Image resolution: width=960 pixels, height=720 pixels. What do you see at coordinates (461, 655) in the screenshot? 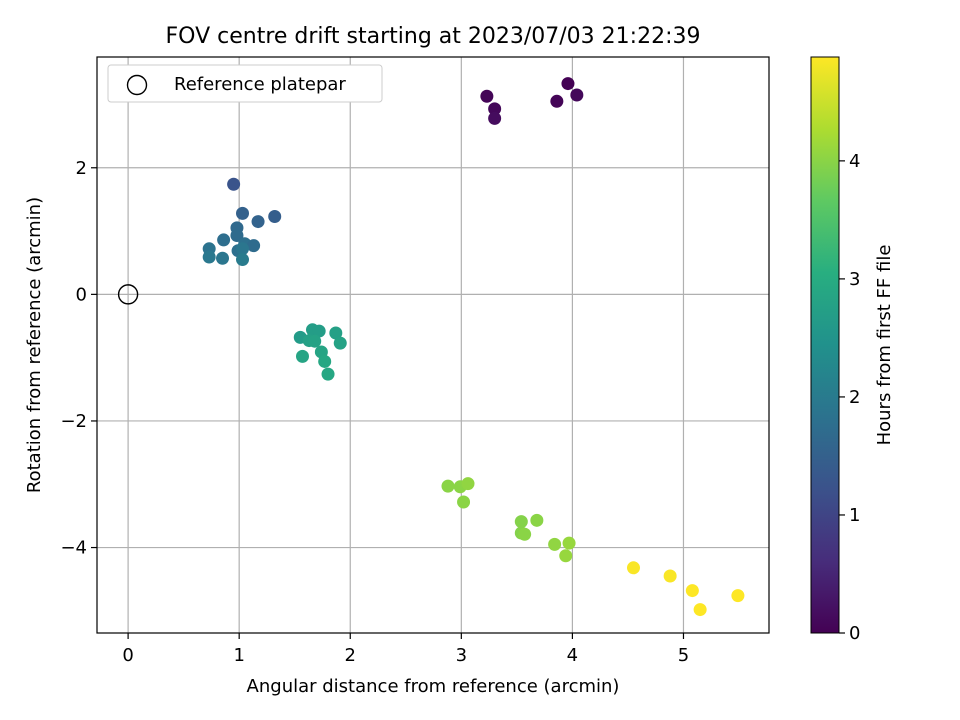
I see `x-tick-label: 3` at bounding box center [461, 655].